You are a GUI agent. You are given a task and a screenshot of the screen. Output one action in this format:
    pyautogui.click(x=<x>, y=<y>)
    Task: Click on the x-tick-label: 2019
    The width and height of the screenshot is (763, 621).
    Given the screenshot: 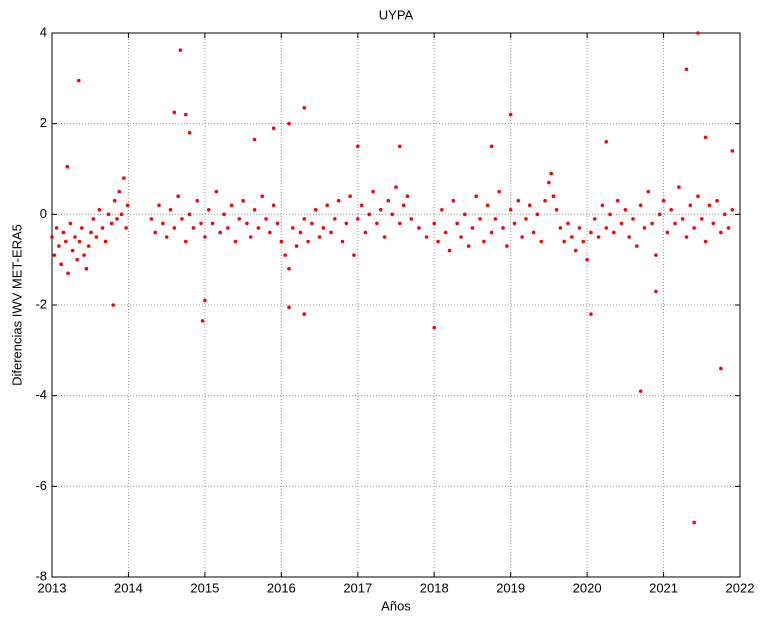 What is the action you would take?
    pyautogui.click(x=510, y=587)
    